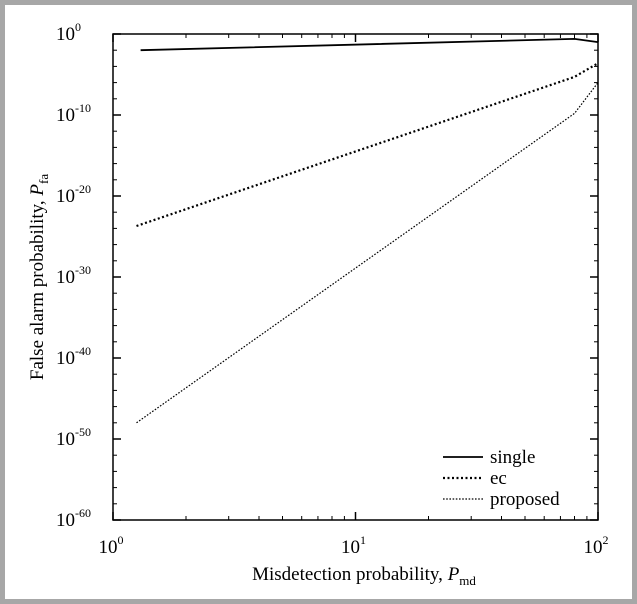  What do you see at coordinates (73, 437) in the screenshot?
I see `y-tick-label: 10-50` at bounding box center [73, 437].